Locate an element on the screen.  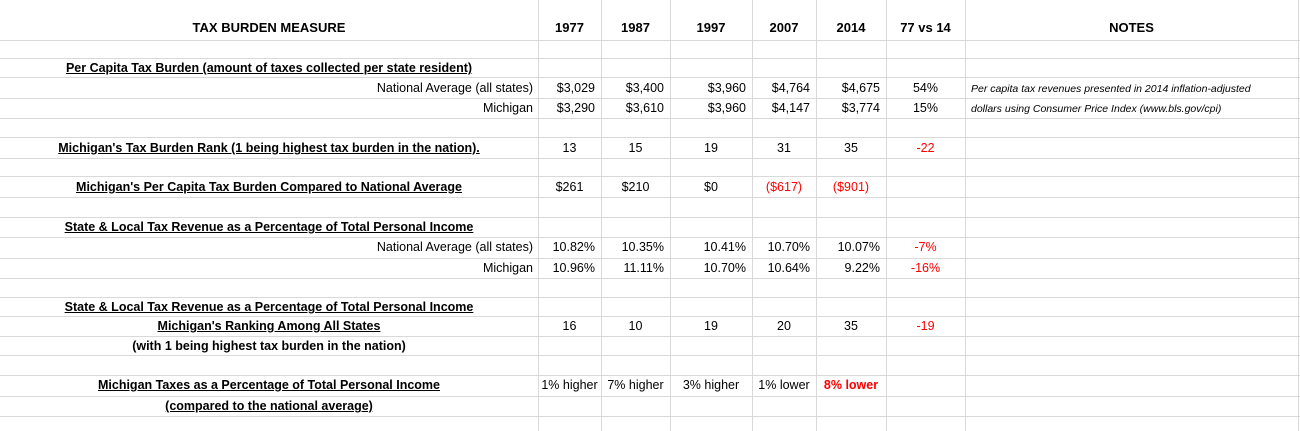
cell-value: 9.22% is located at coordinates (862, 268).